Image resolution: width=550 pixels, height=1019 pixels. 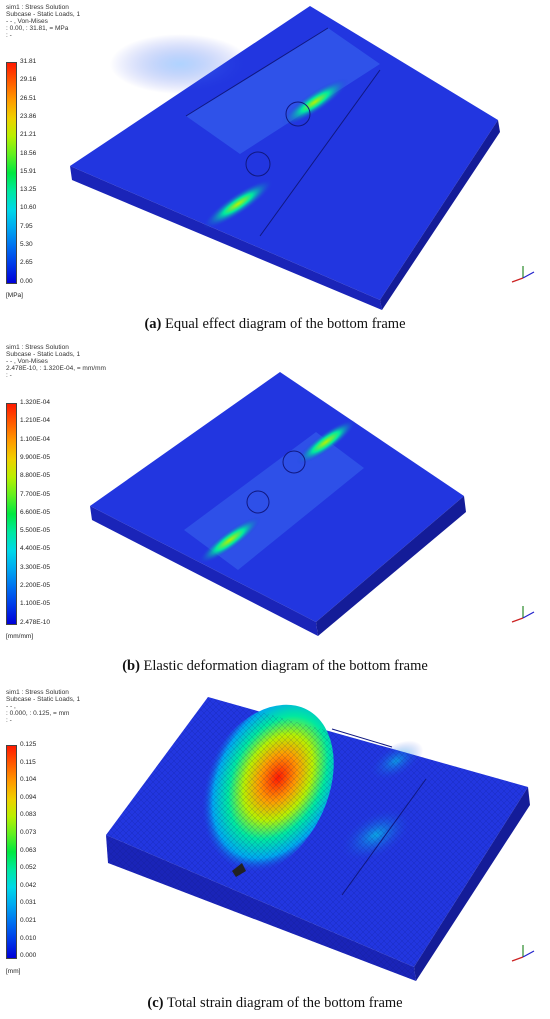 I want to click on caption-letter: (b), so click(x=131, y=666).